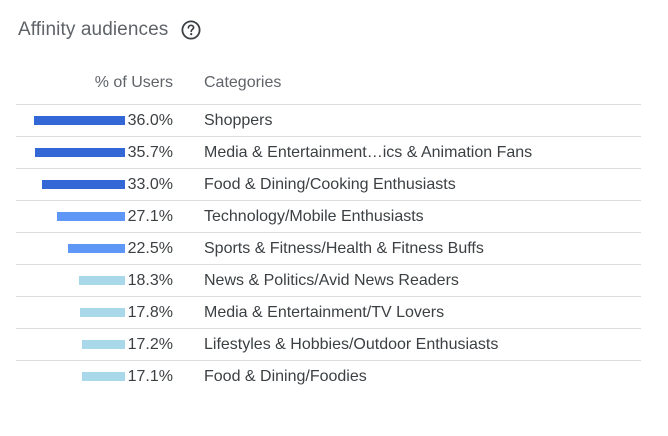 The width and height of the screenshot is (668, 436). I want to click on category-label: Shoppers, so click(238, 120).